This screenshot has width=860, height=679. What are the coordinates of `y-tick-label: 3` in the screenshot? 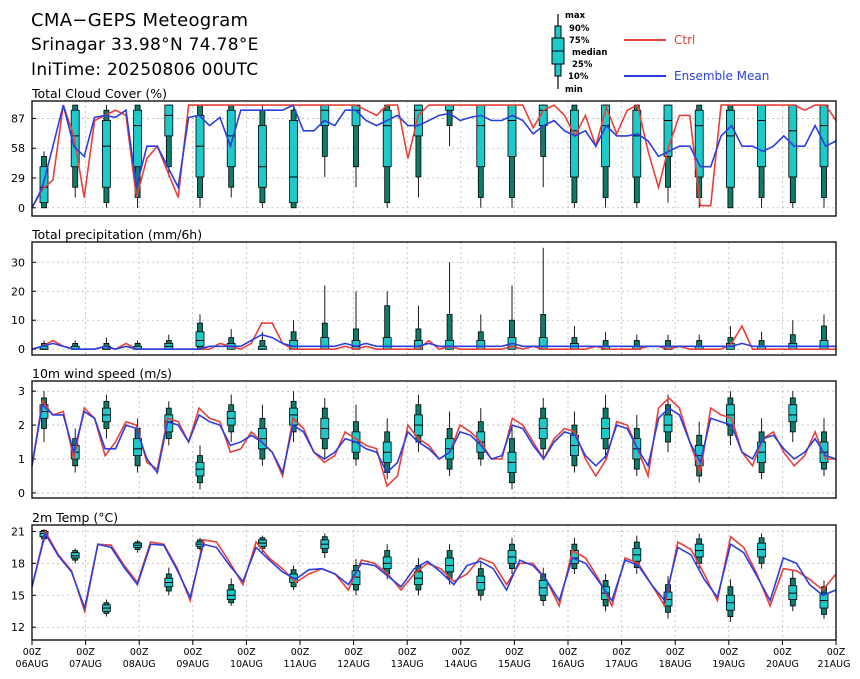 It's located at (21, 391).